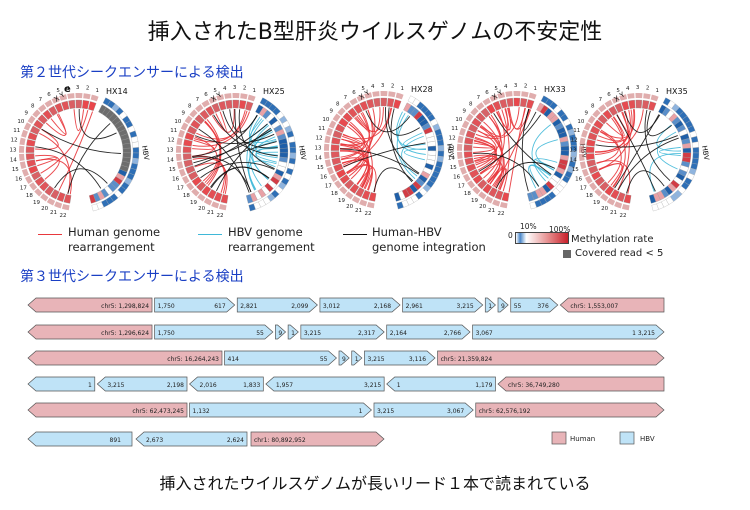 The image size is (750, 510). Describe the element at coordinates (586, 114) in the screenshot. I see `chromosome-number: 9` at that location.